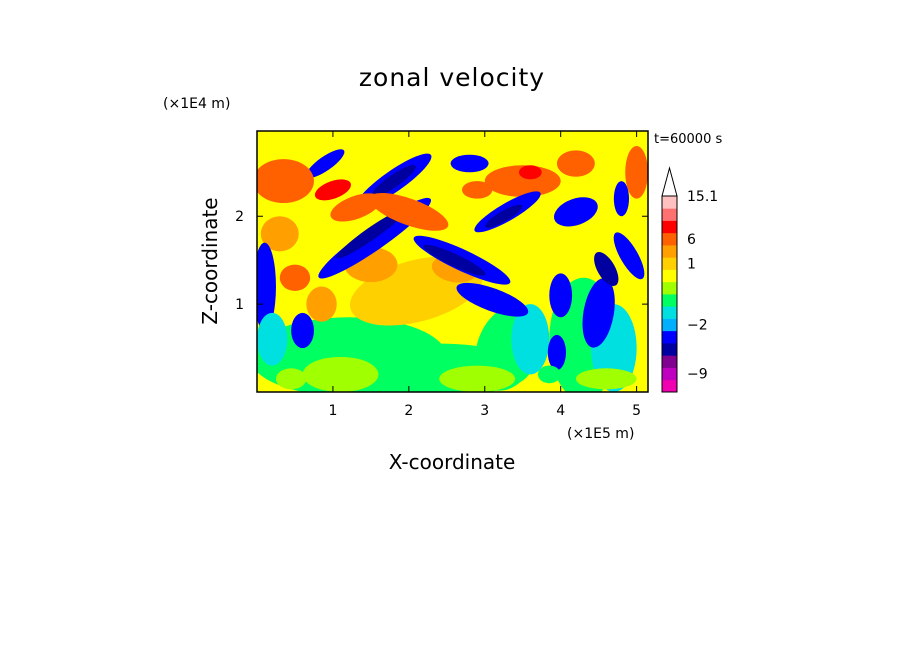 This screenshot has height=654, width=904. Describe the element at coordinates (697, 375) in the screenshot. I see `colorbar-label: −9` at that location.